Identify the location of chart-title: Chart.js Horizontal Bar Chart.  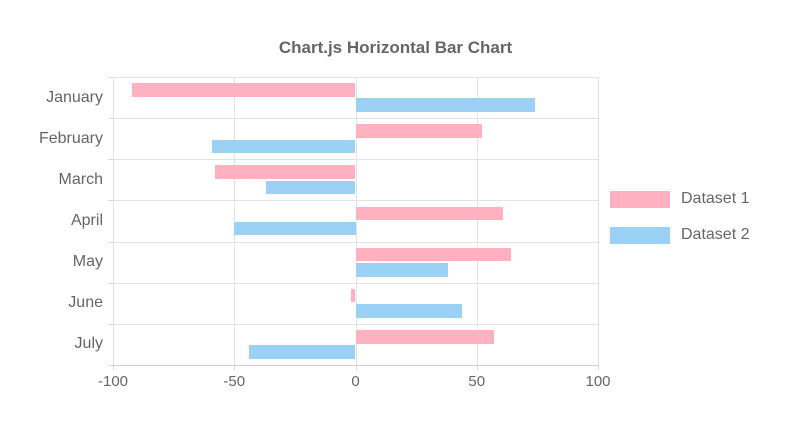
(395, 47).